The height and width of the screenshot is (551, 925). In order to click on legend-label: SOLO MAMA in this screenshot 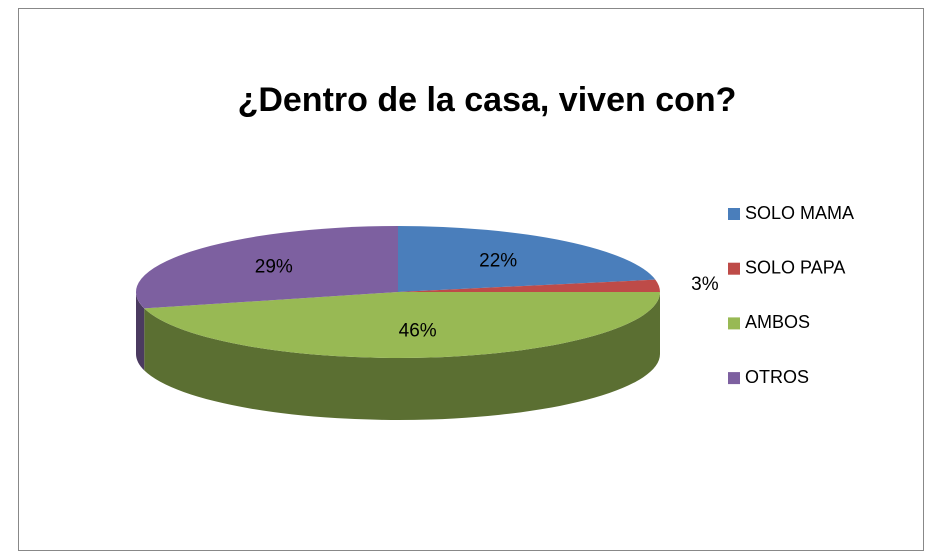, I will do `click(799, 213)`.